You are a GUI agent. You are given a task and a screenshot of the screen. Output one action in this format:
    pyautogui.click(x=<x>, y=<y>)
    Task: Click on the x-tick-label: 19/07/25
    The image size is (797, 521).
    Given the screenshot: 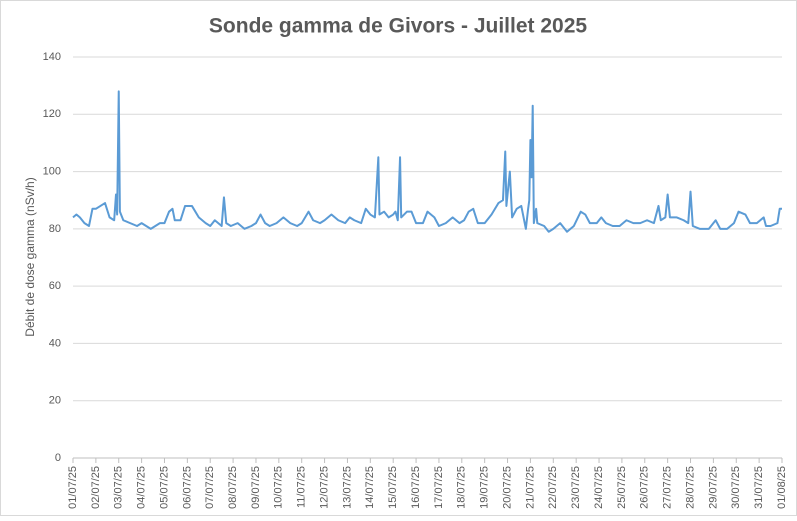 What is the action you would take?
    pyautogui.click(x=485, y=487)
    